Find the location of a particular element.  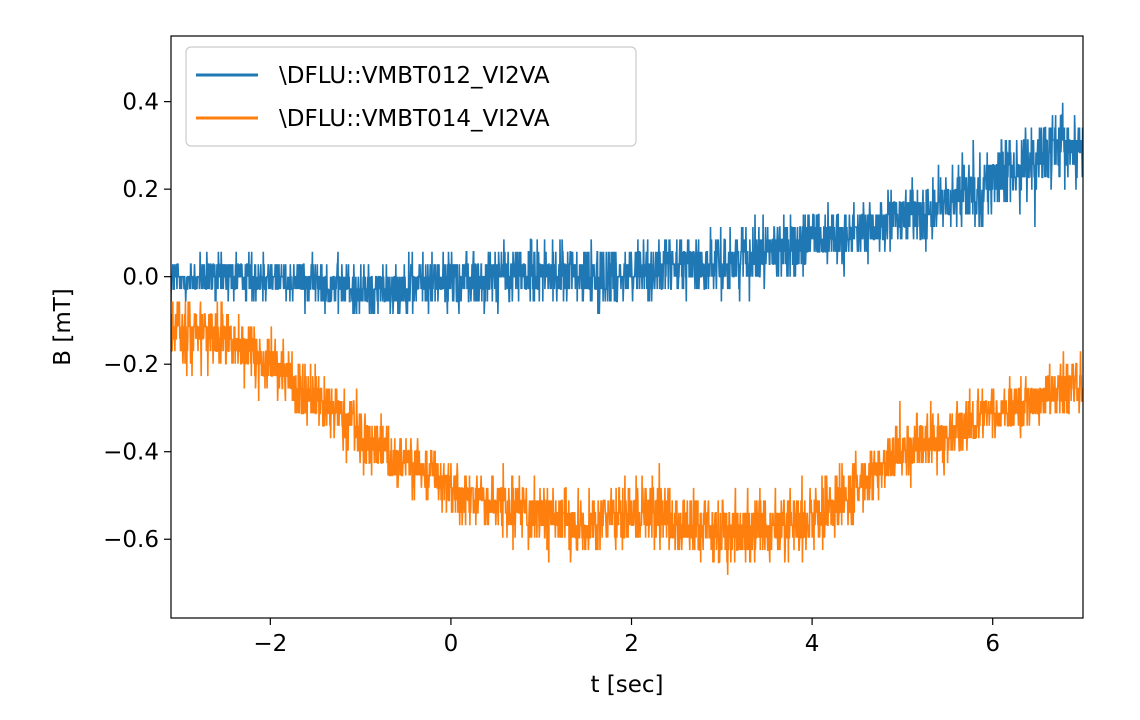

legend-box is located at coordinates (411, 96).